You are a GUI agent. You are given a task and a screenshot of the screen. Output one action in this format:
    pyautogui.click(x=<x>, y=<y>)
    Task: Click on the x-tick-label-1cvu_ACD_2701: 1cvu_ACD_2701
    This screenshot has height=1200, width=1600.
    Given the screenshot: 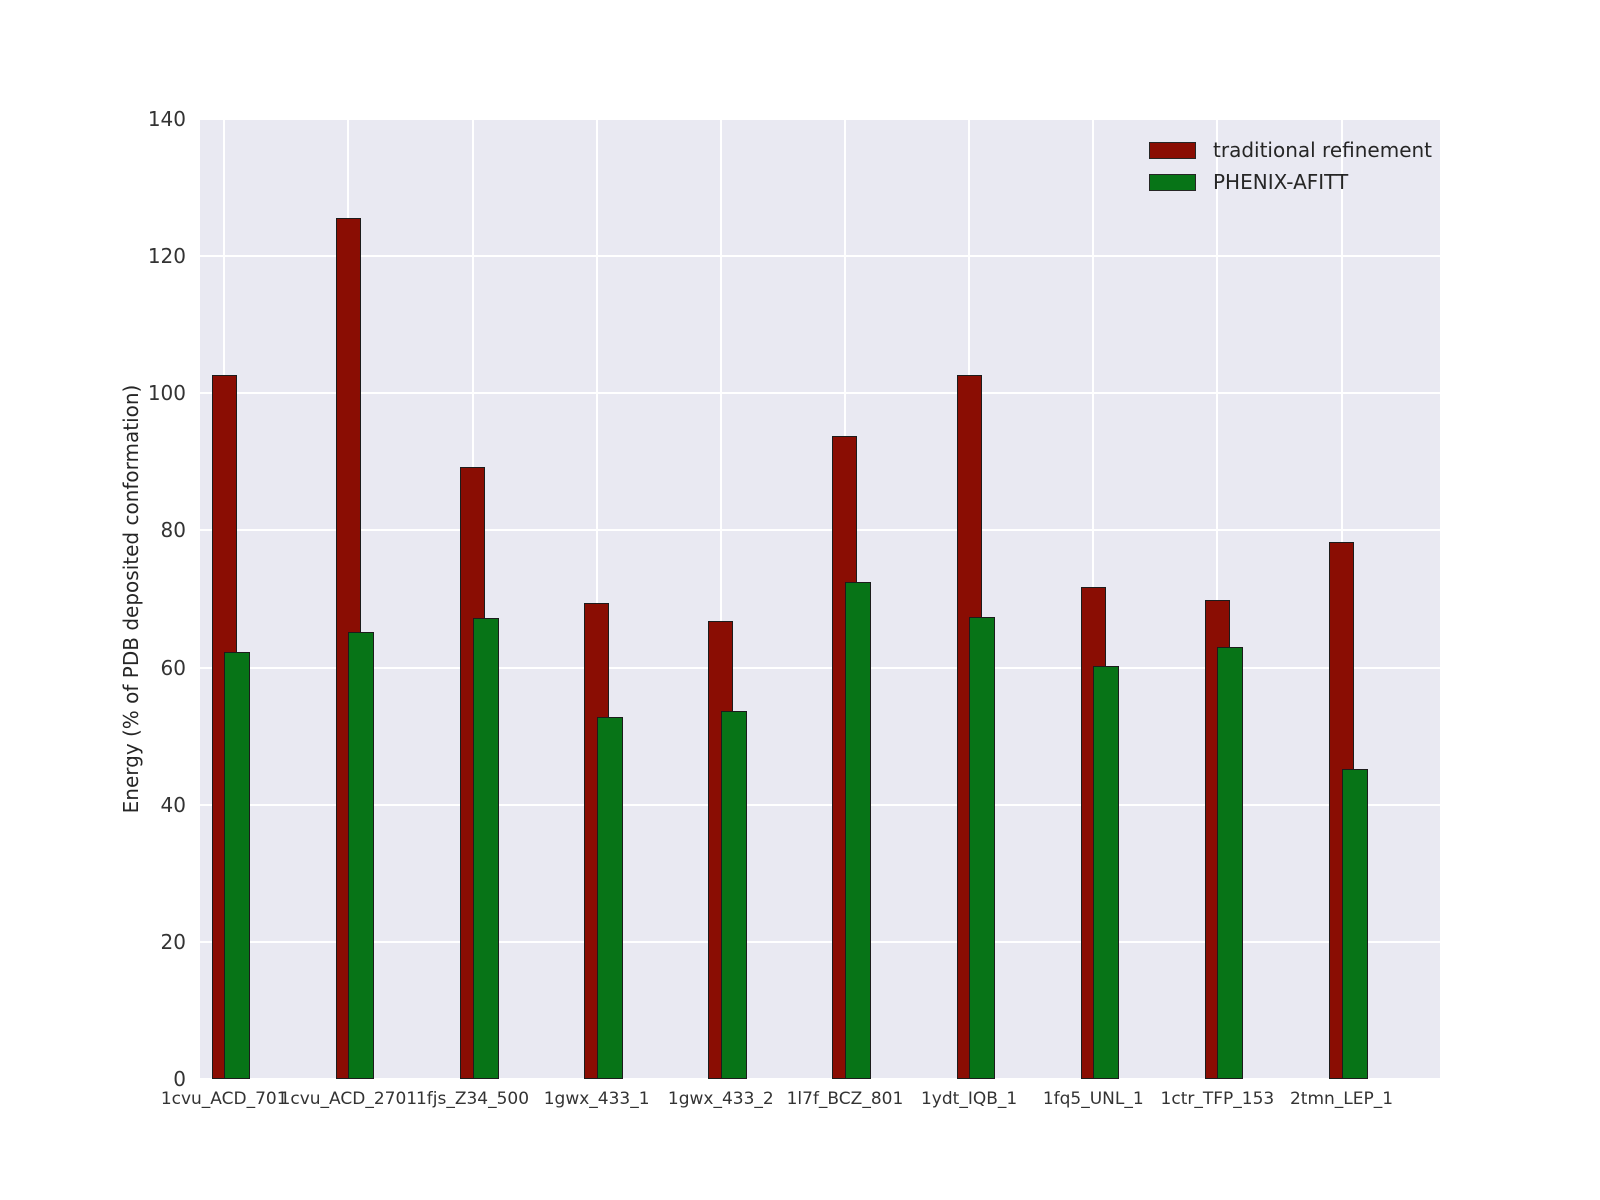 What is the action you would take?
    pyautogui.click(x=348, y=1099)
    